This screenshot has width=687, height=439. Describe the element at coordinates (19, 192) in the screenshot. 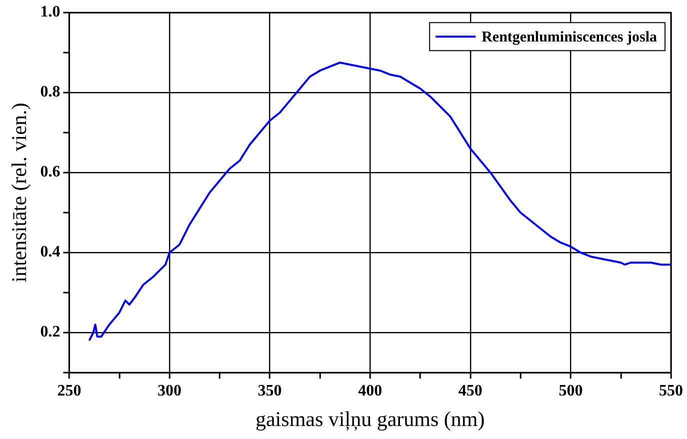

I see `y-axis-title: intensitāte (rel. vien.)` at that location.